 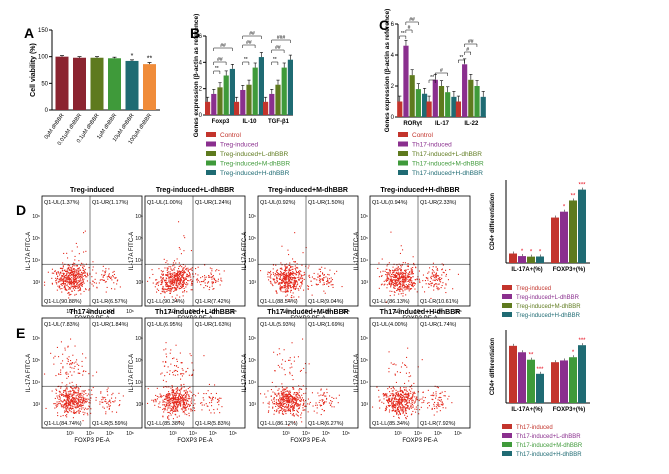 I want to click on quadrant-lr-label: Q1-LR(9.04%), so click(x=326, y=302).